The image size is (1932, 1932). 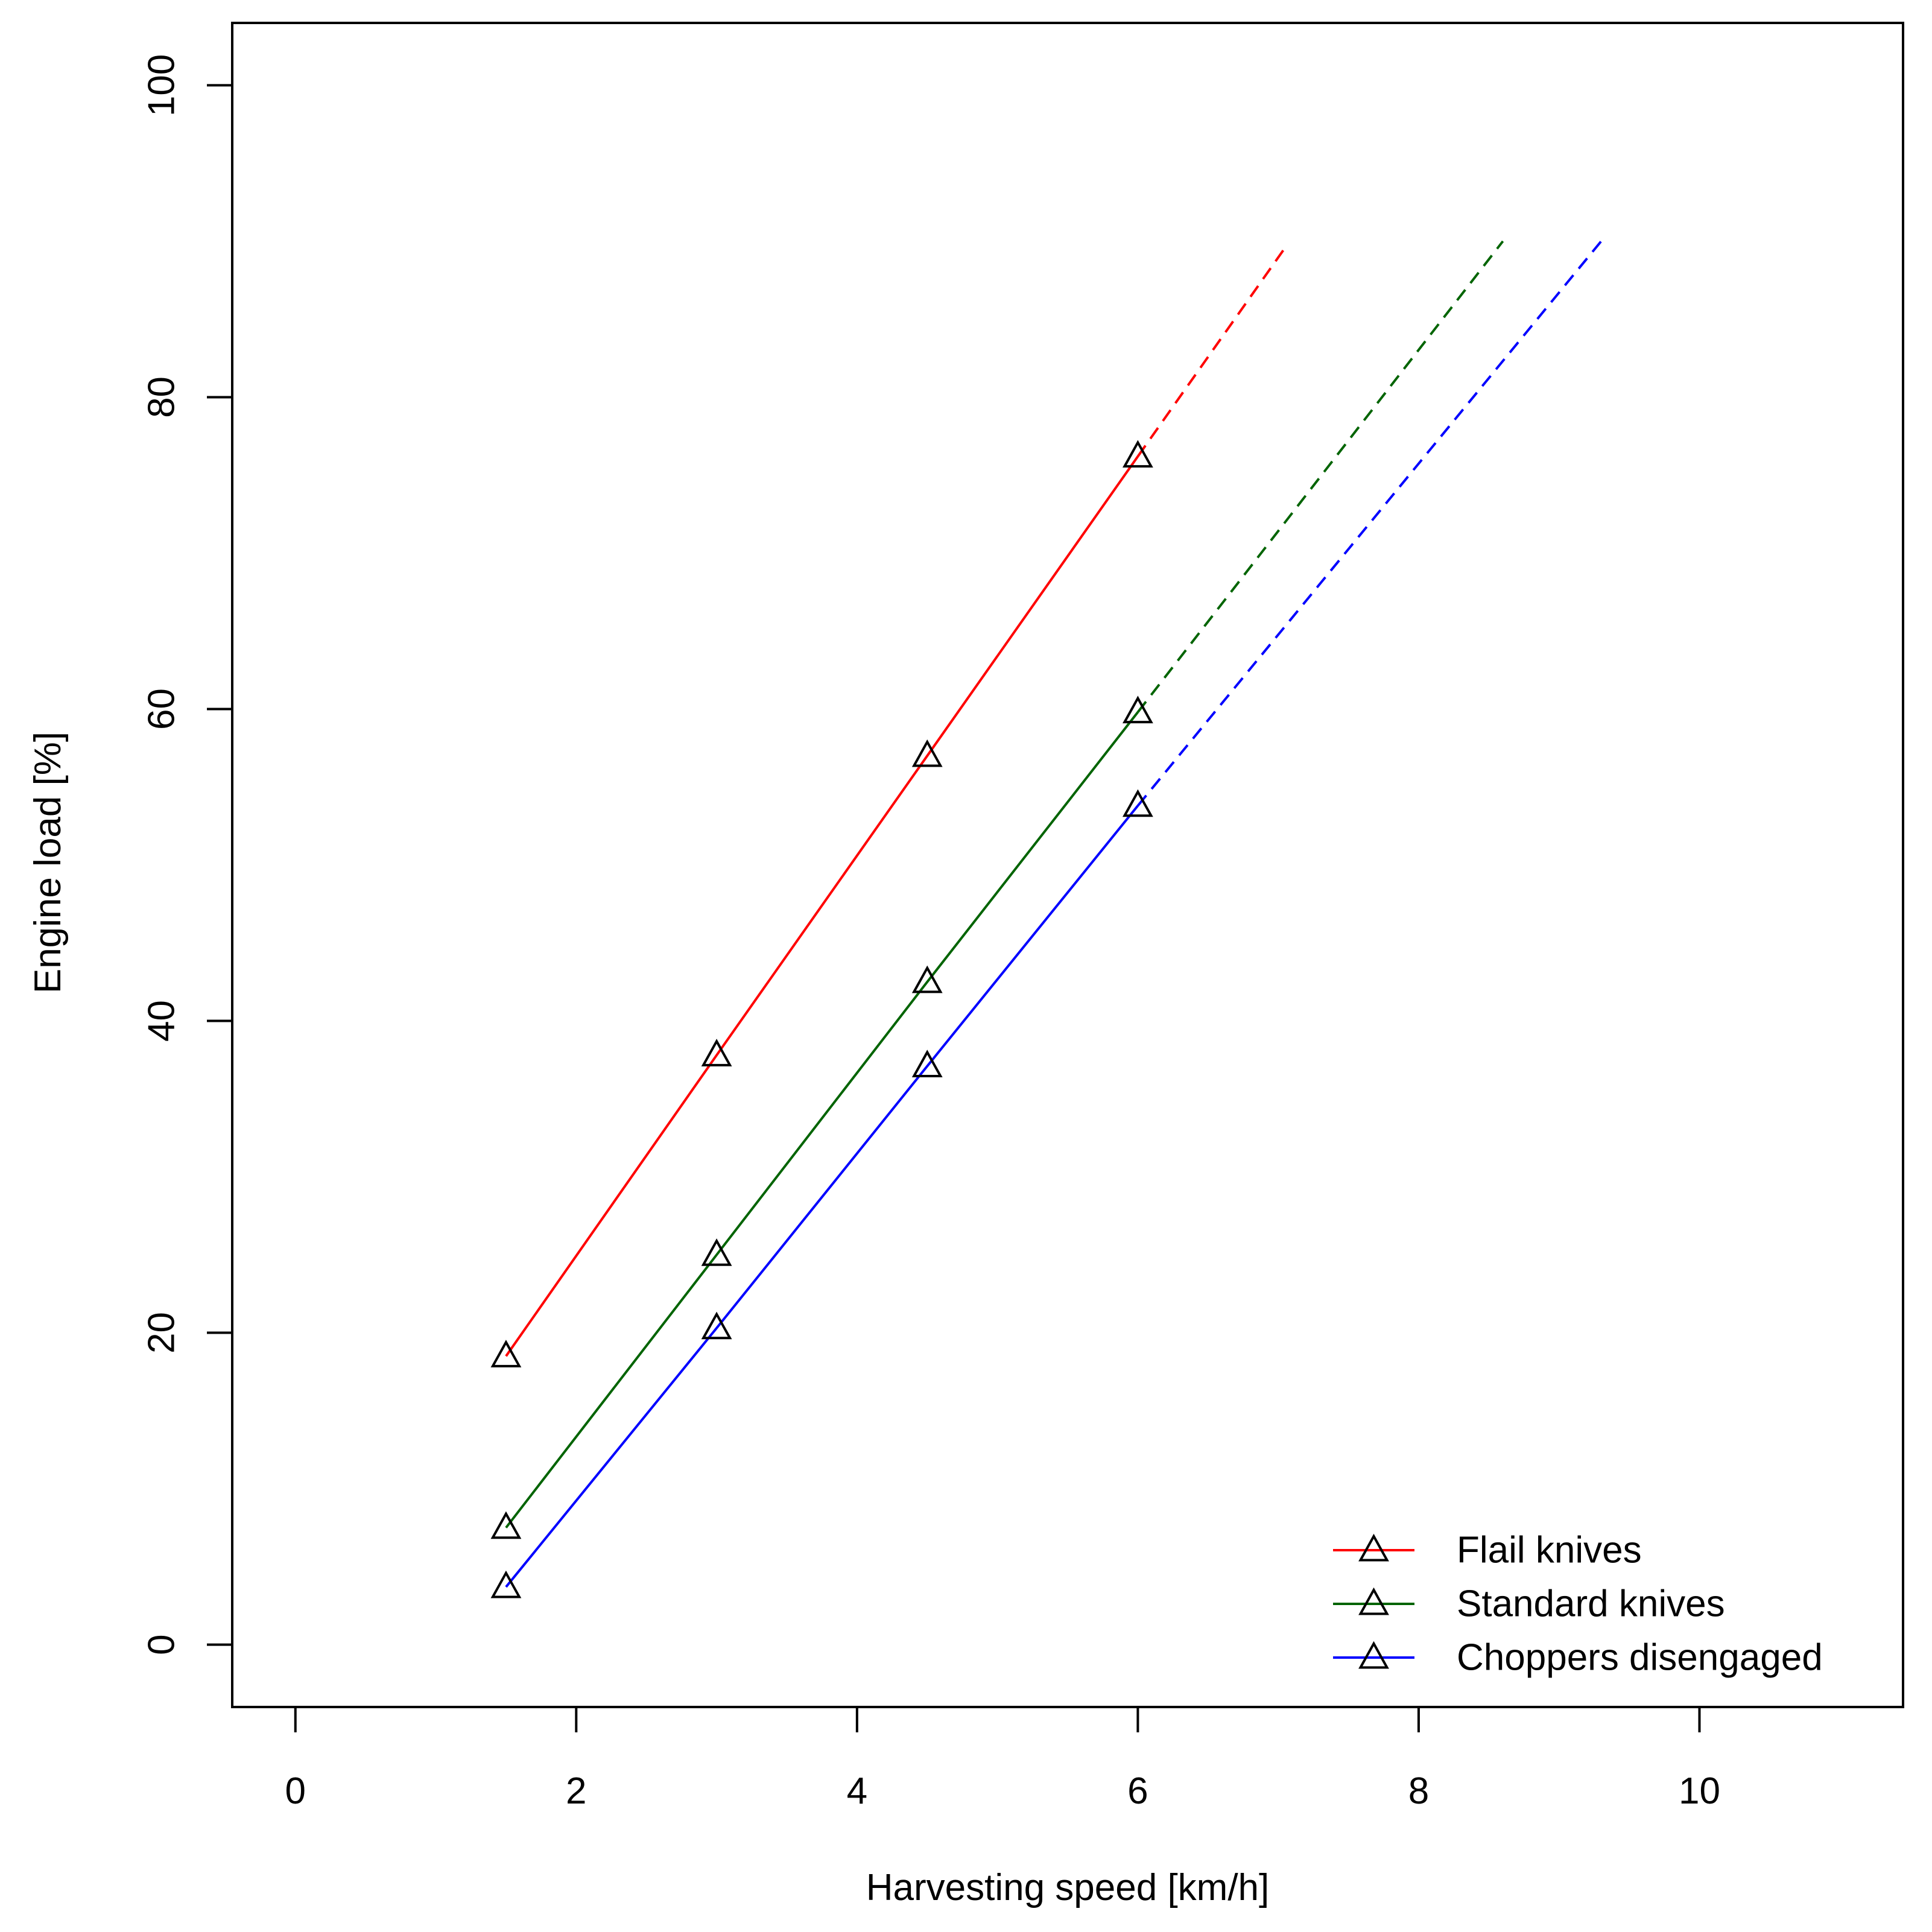 I want to click on y-tick-label-2: 40, so click(x=162, y=1021).